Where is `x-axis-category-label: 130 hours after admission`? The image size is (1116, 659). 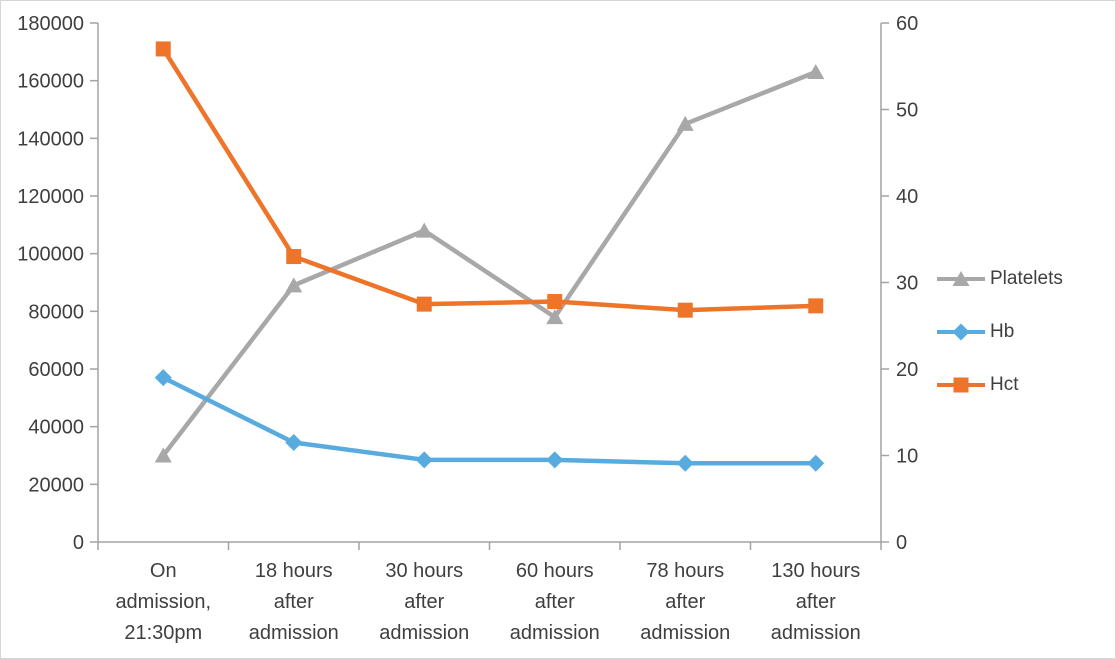 x-axis-category-label: 130 hours after admission is located at coordinates (816, 602).